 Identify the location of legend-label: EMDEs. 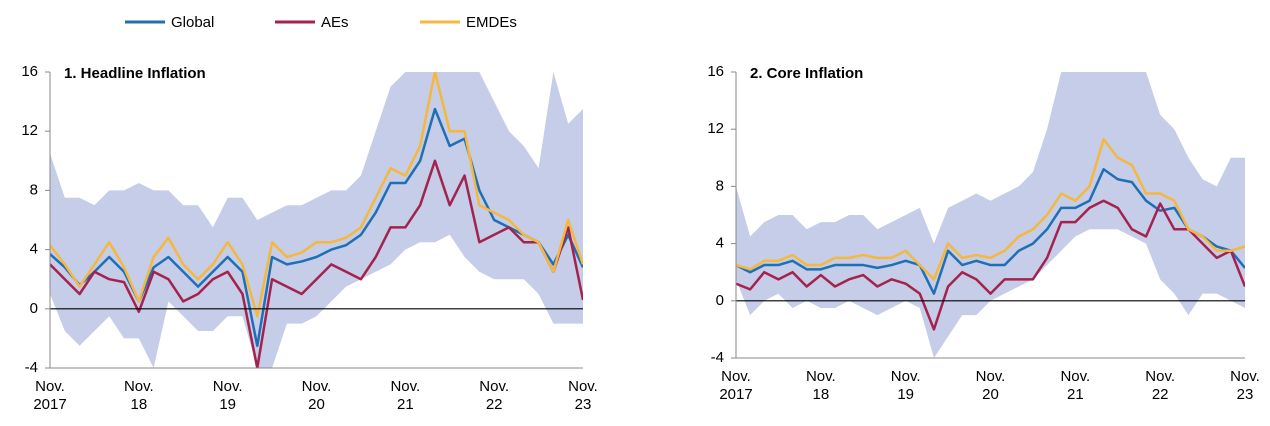
(491, 22).